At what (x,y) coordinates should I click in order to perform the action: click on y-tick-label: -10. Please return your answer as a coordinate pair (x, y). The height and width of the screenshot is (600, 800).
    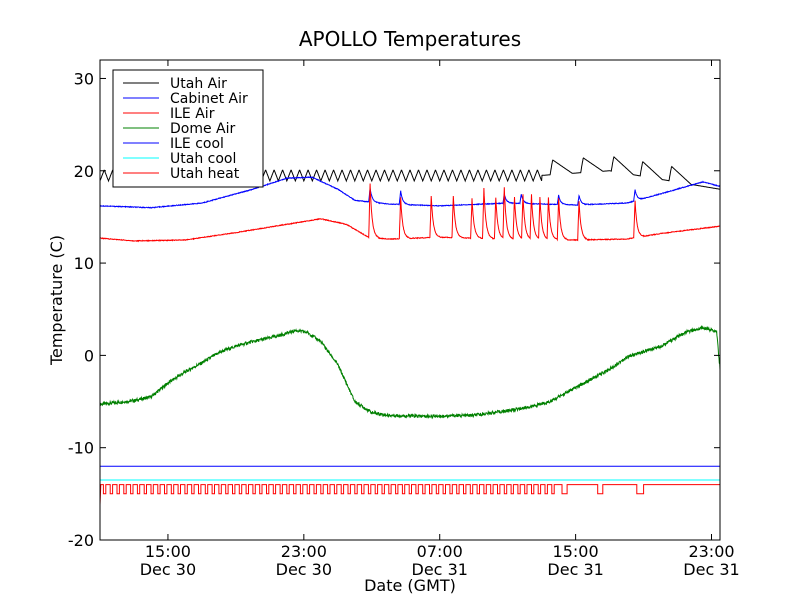
    Looking at the image, I should click on (81, 448).